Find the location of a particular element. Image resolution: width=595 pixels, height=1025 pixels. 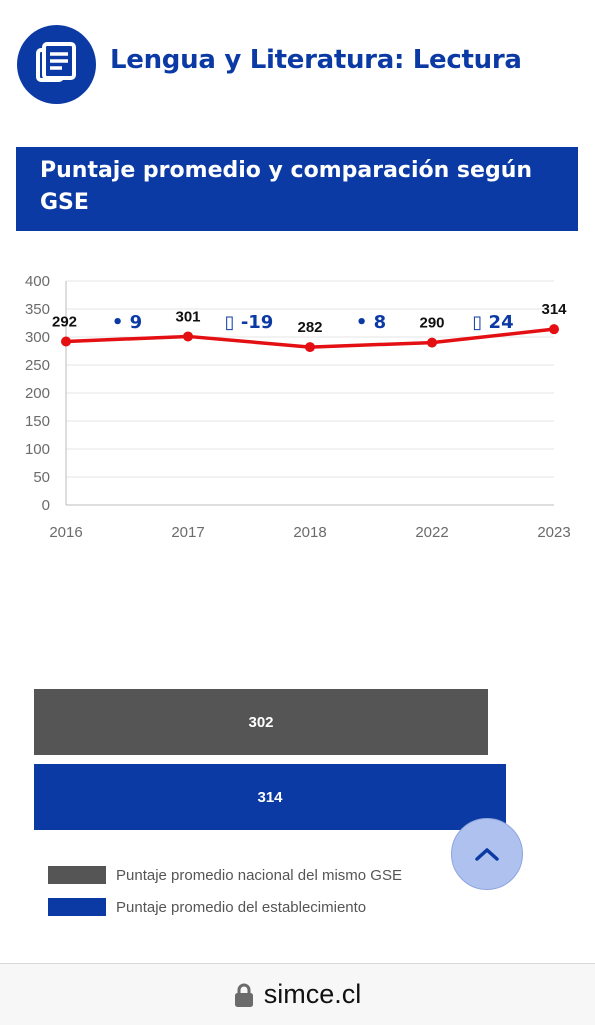

y-tick-label: 300 is located at coordinates (37, 337).